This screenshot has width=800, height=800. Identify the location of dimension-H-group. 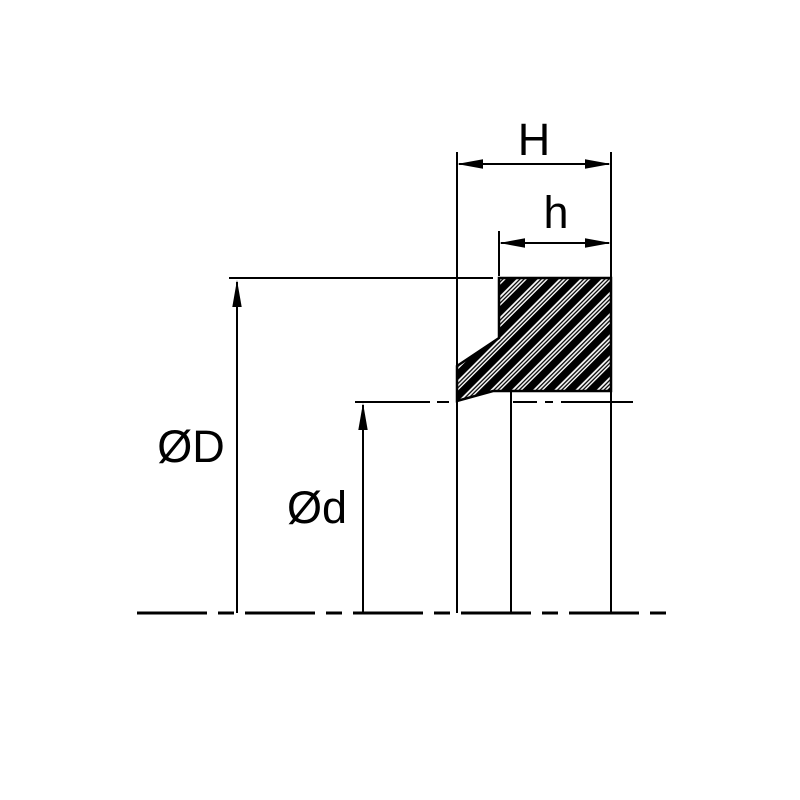
(534, 382).